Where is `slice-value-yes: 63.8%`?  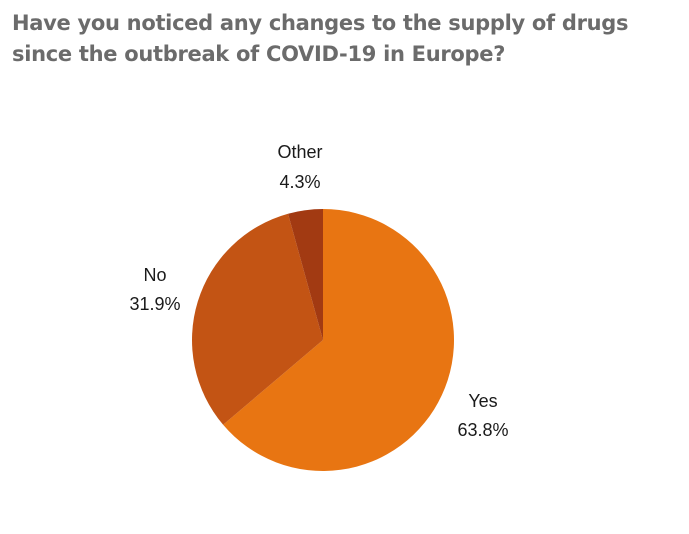 slice-value-yes: 63.8% is located at coordinates (482, 430).